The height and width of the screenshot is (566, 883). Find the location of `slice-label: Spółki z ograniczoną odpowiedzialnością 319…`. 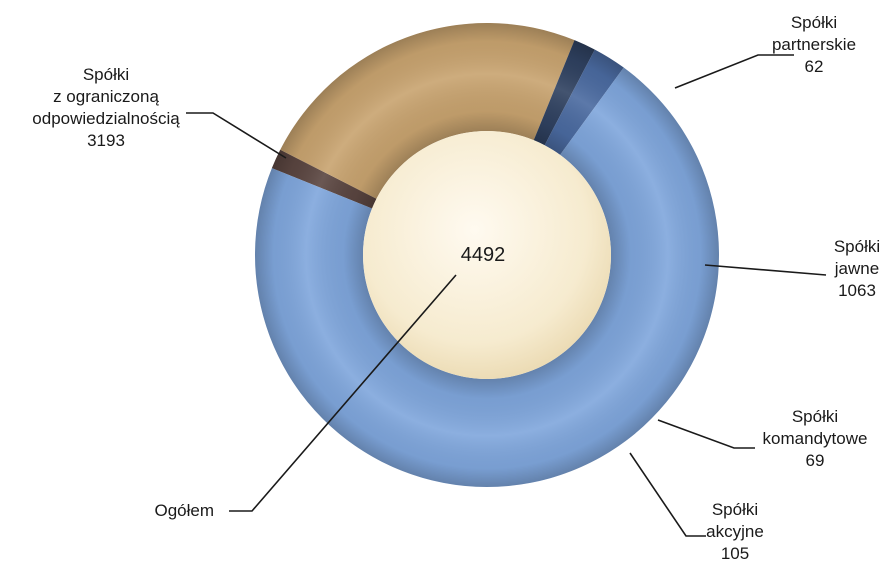

slice-label: Spółki z ograniczoną odpowiedzialnością 319… is located at coordinates (106, 107).